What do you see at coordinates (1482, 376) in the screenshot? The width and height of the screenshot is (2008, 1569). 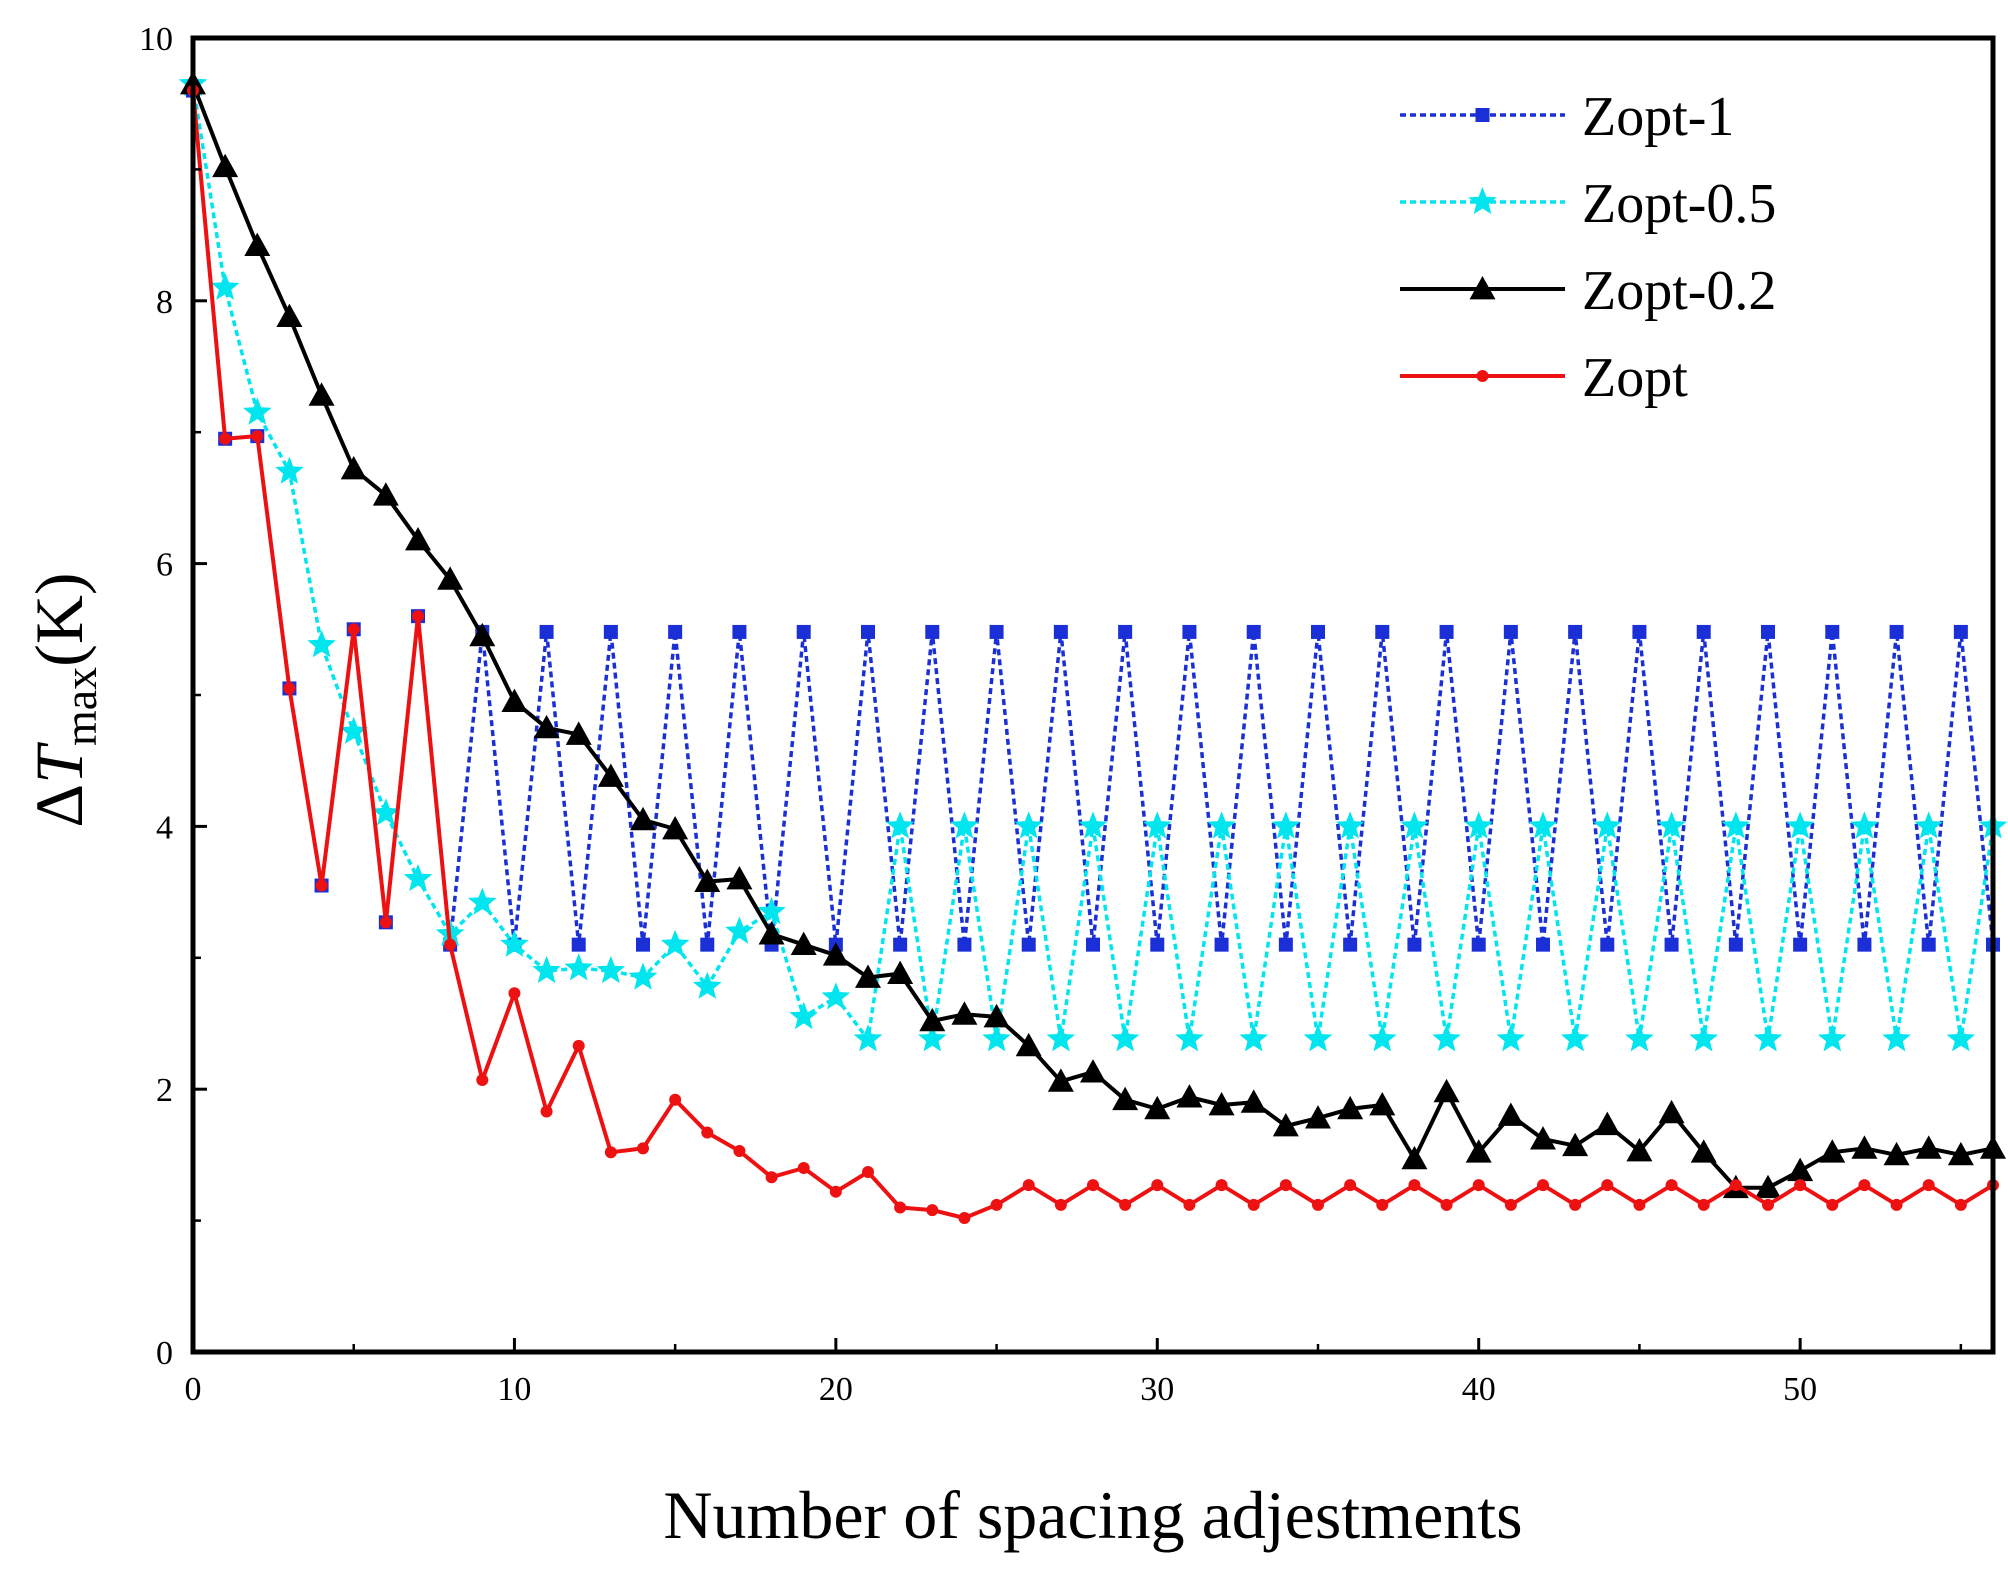 I see `legend-marker-zopt` at bounding box center [1482, 376].